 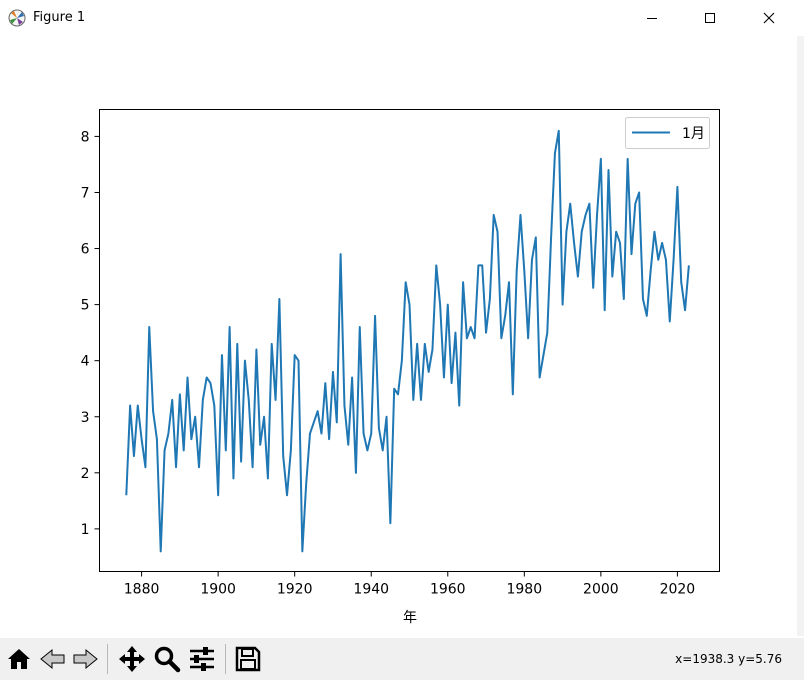 I want to click on sliders-icon, so click(x=202, y=659).